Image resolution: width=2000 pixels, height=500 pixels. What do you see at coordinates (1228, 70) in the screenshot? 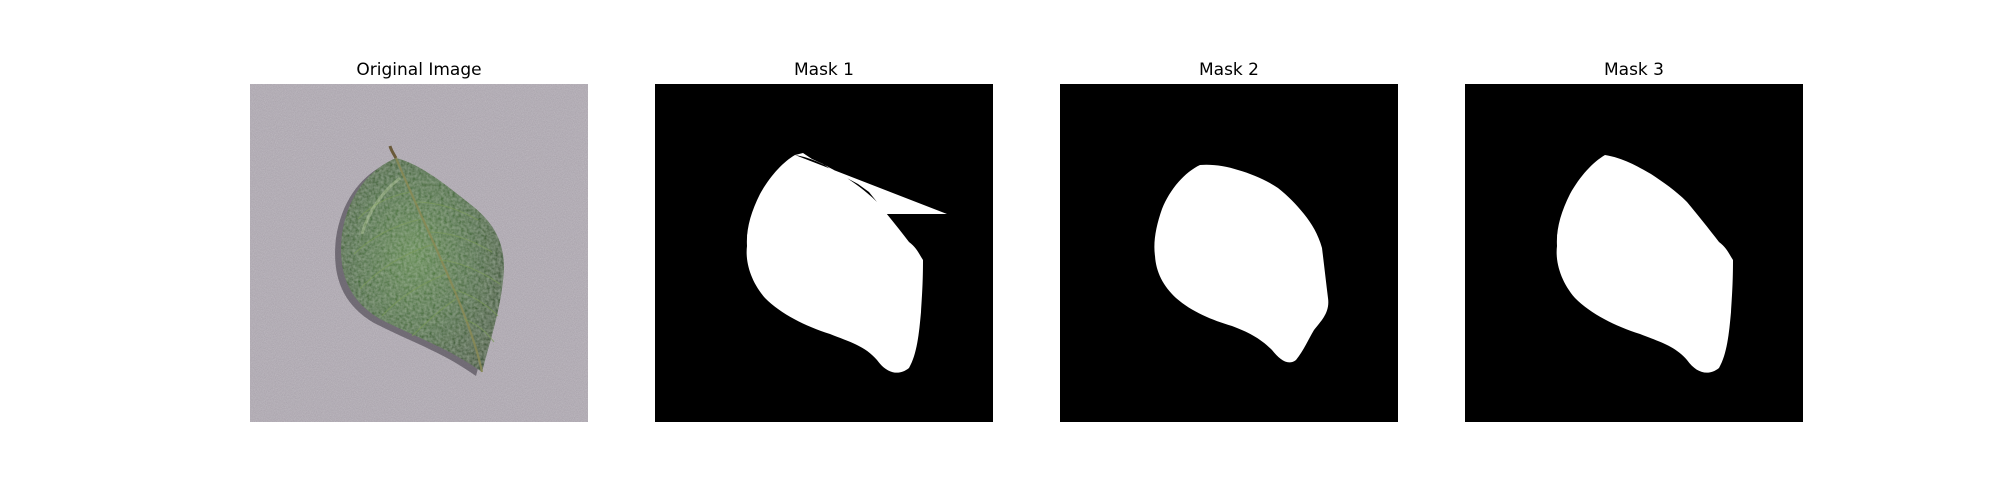
I see `panel-title: Mask 2` at bounding box center [1228, 70].